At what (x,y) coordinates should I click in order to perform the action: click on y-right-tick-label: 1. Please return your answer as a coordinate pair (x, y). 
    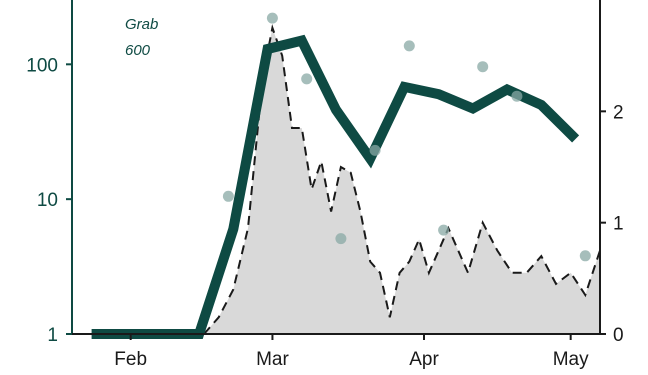
    Looking at the image, I should click on (618, 224).